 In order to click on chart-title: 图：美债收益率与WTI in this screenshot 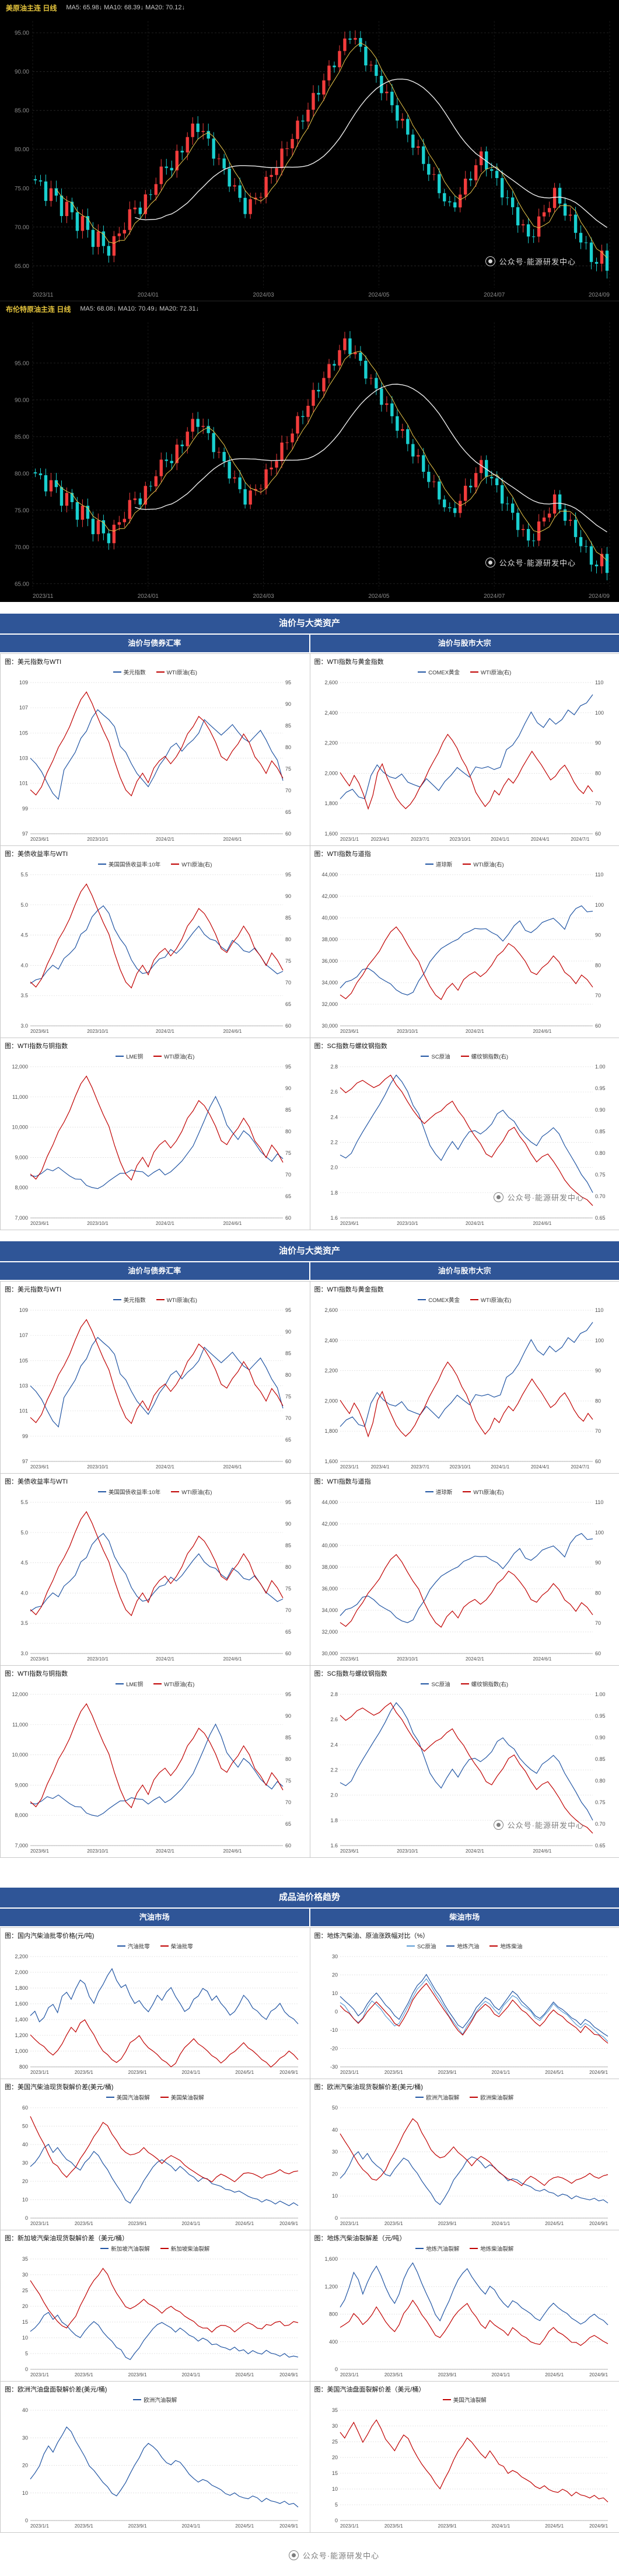, I will do `click(155, 854)`.